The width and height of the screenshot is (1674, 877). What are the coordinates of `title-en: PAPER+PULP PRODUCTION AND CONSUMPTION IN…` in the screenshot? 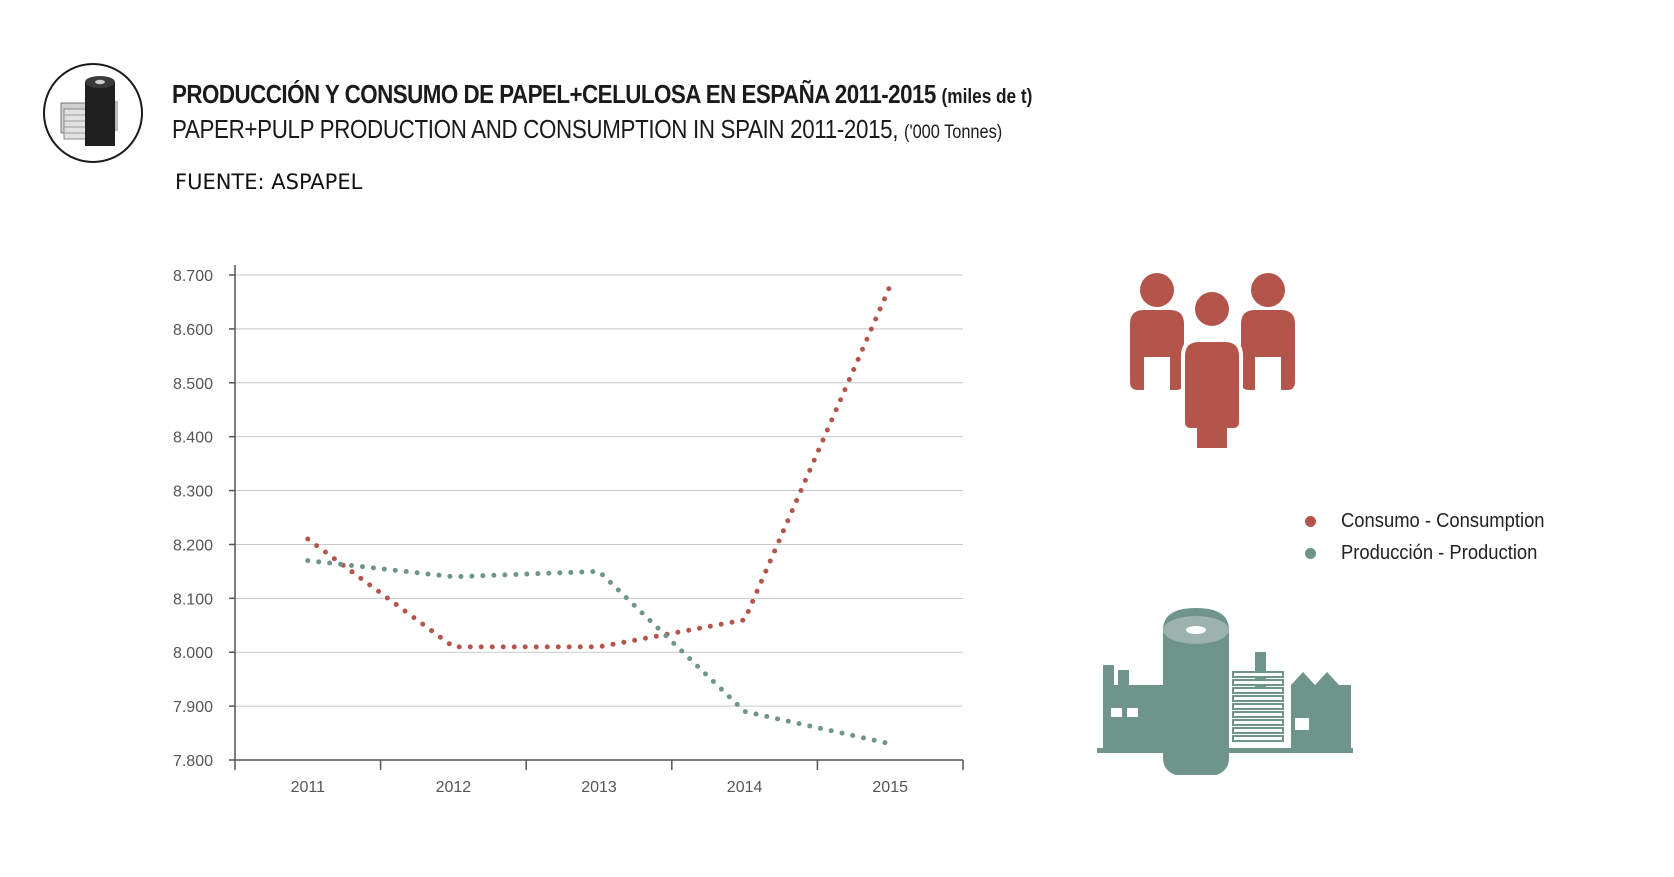 It's located at (587, 129).